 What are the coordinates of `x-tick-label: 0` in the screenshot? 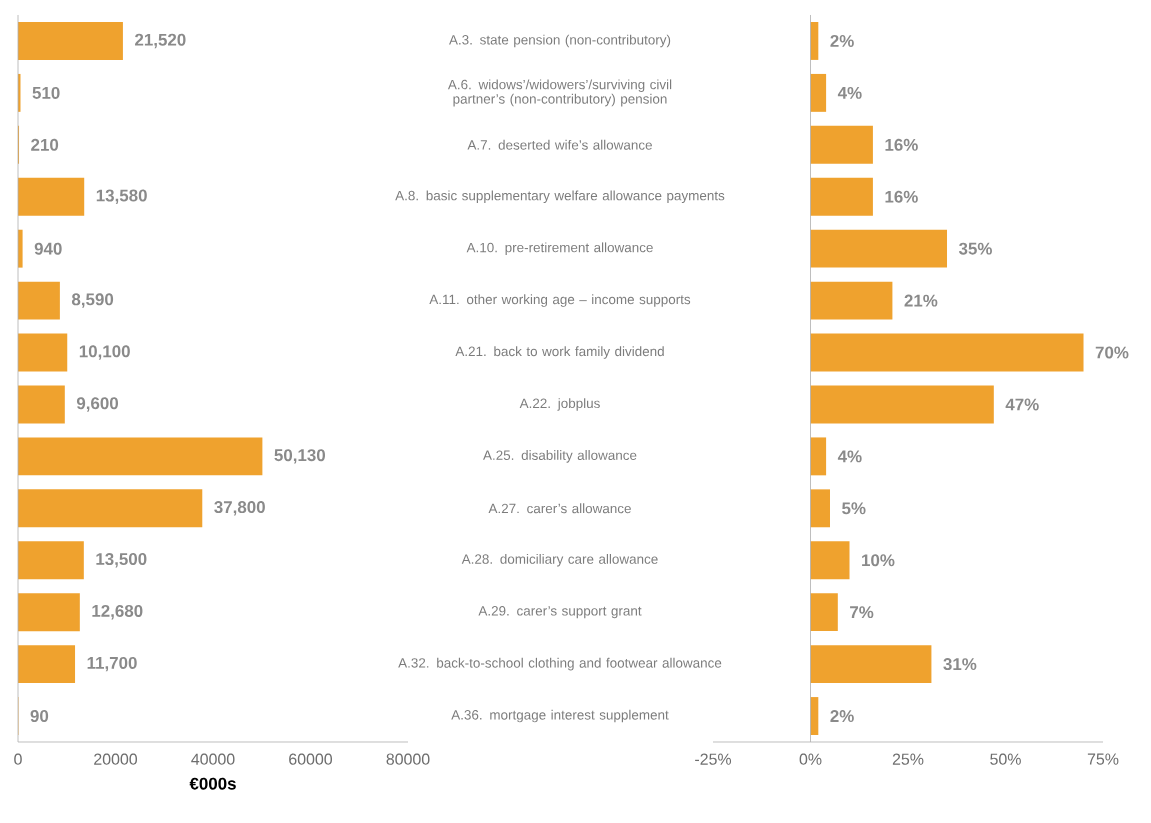 It's located at (18, 759).